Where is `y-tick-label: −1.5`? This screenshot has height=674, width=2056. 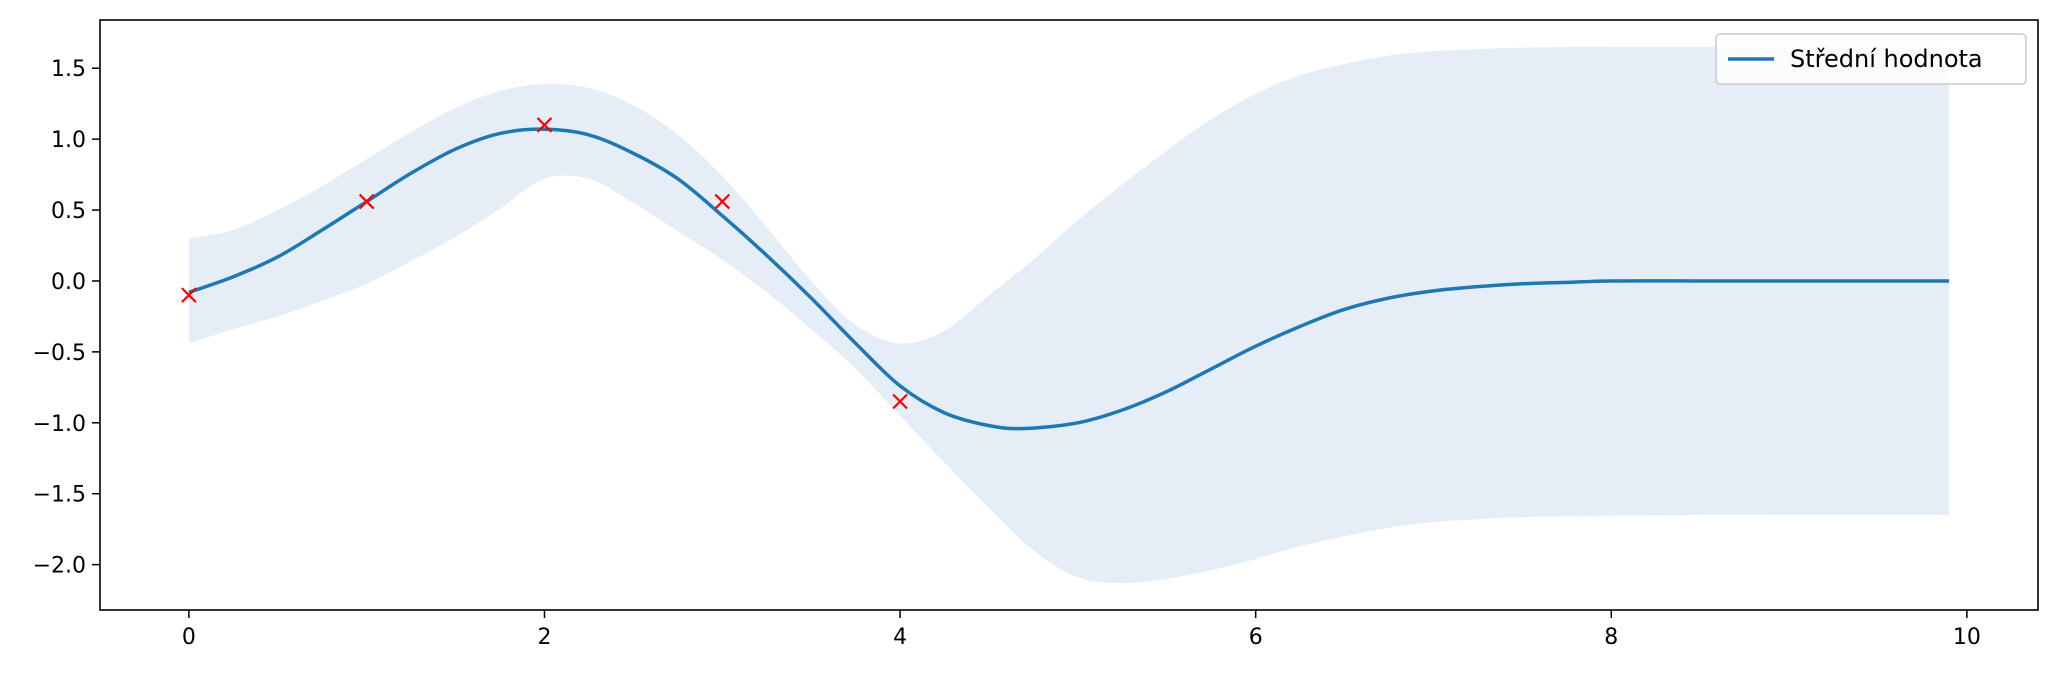
y-tick-label: −1.5 is located at coordinates (59, 495).